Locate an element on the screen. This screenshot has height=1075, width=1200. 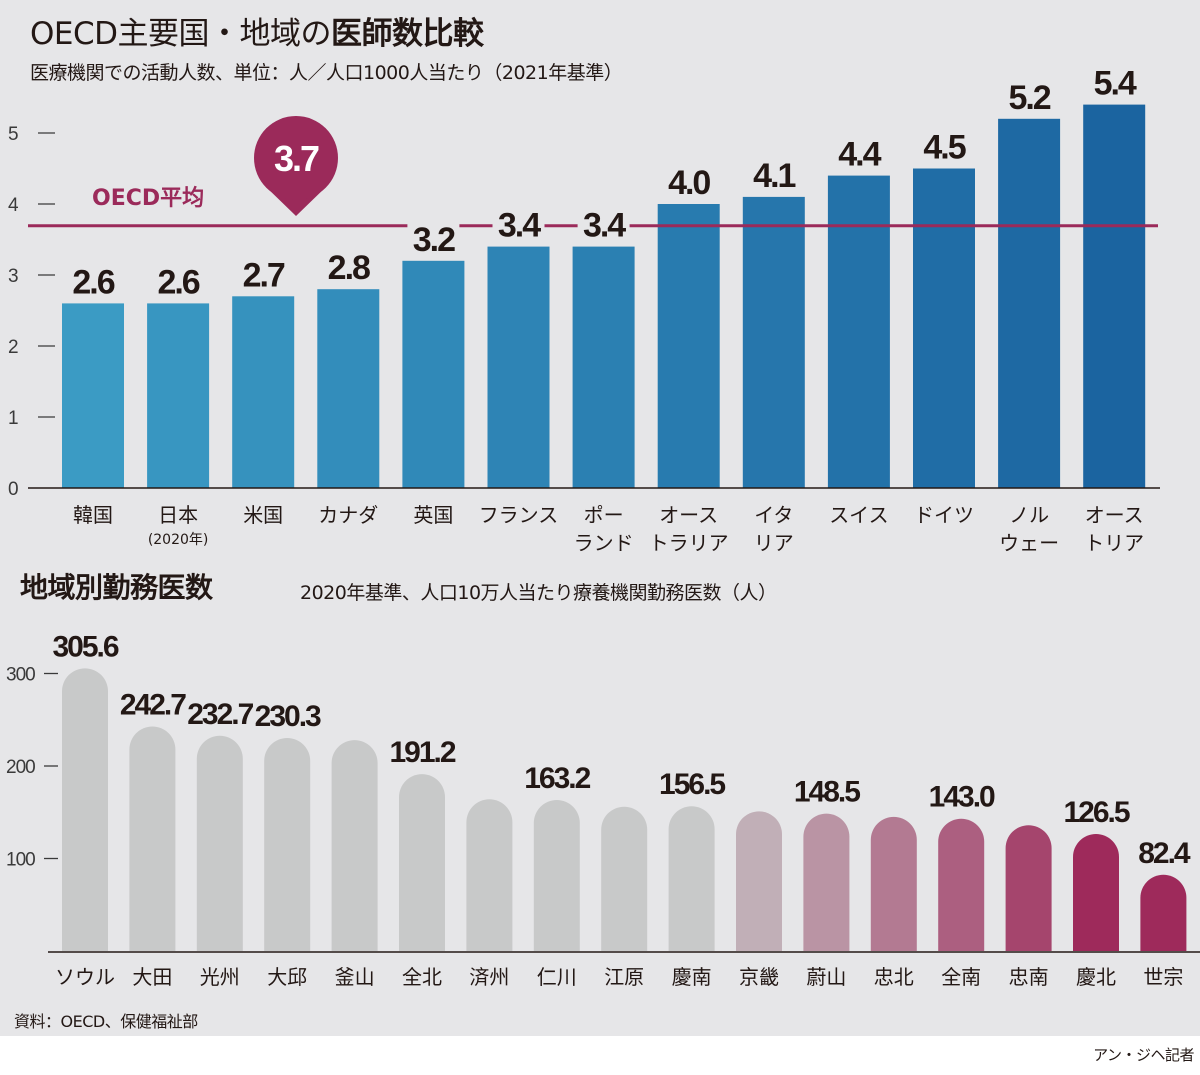
bar-value-label: 4.0 is located at coordinates (689, 183).